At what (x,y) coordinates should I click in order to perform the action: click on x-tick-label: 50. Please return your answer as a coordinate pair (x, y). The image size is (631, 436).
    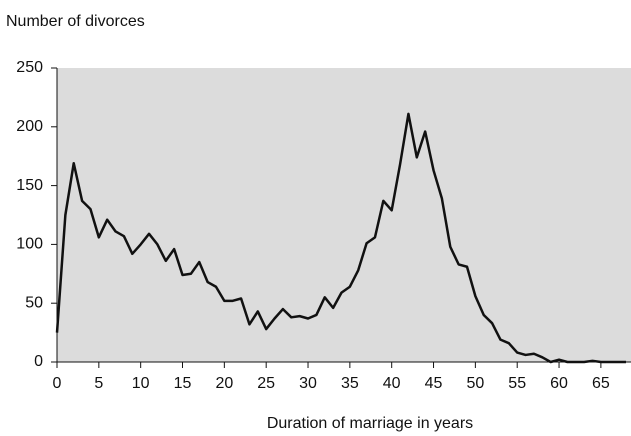
    Looking at the image, I should click on (475, 383).